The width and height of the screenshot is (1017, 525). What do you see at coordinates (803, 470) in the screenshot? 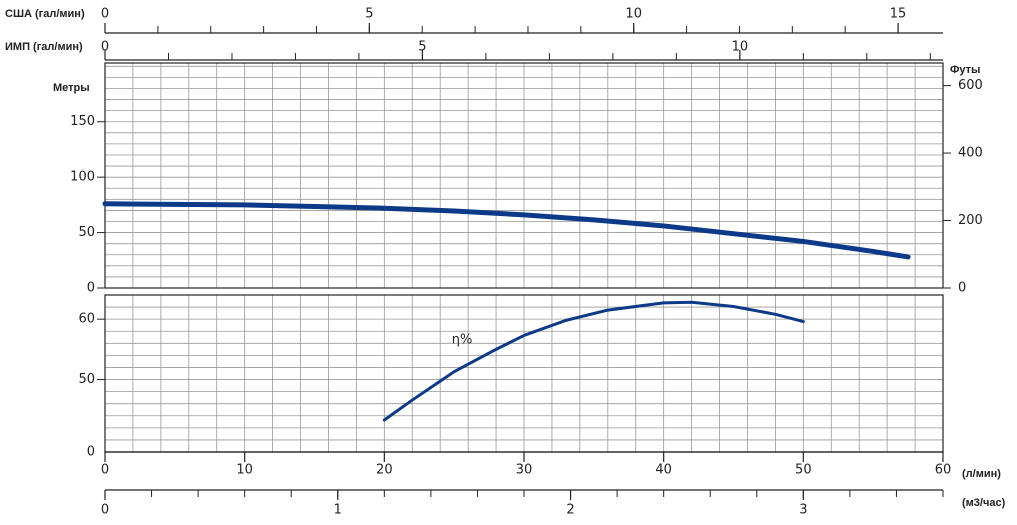
I see `tick-label: 50` at bounding box center [803, 470].